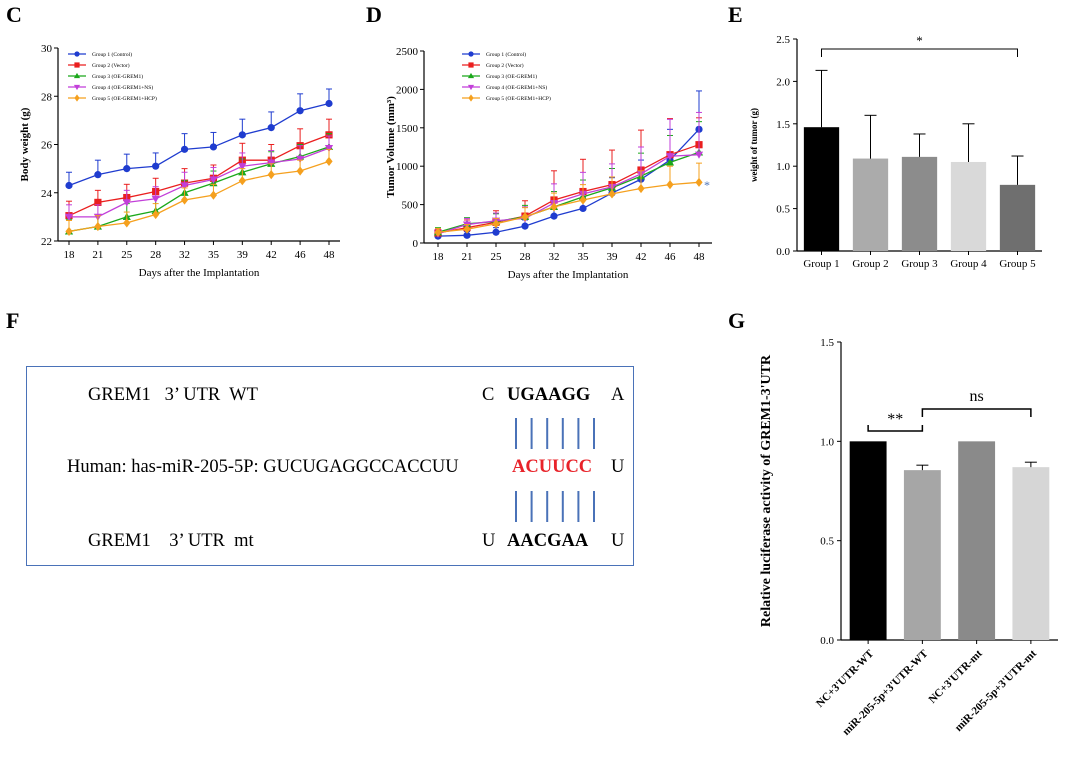  What do you see at coordinates (505, 65) in the screenshot?
I see `legend-label: Group 2 (Vector)` at bounding box center [505, 65].